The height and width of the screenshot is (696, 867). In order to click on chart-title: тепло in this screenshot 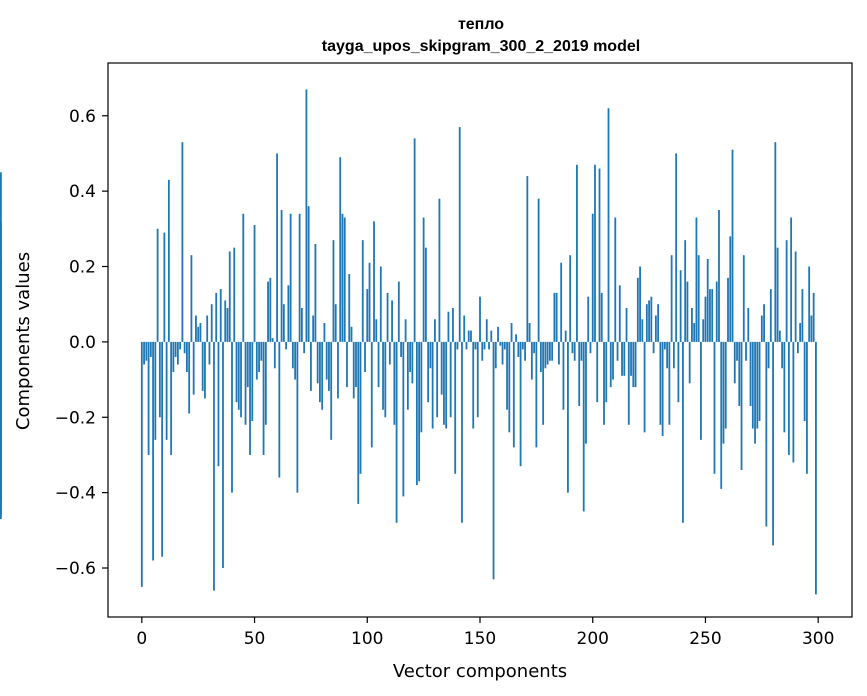, I will do `click(481, 24)`.